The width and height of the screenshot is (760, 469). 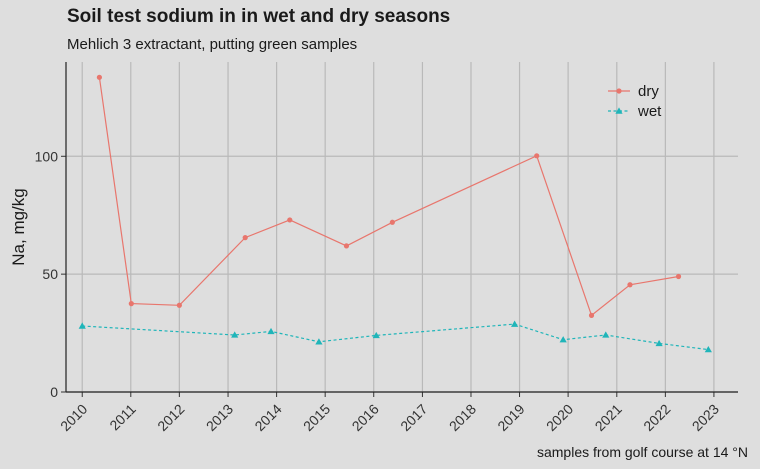 I want to click on x-tick-label: 2012, so click(x=170, y=417).